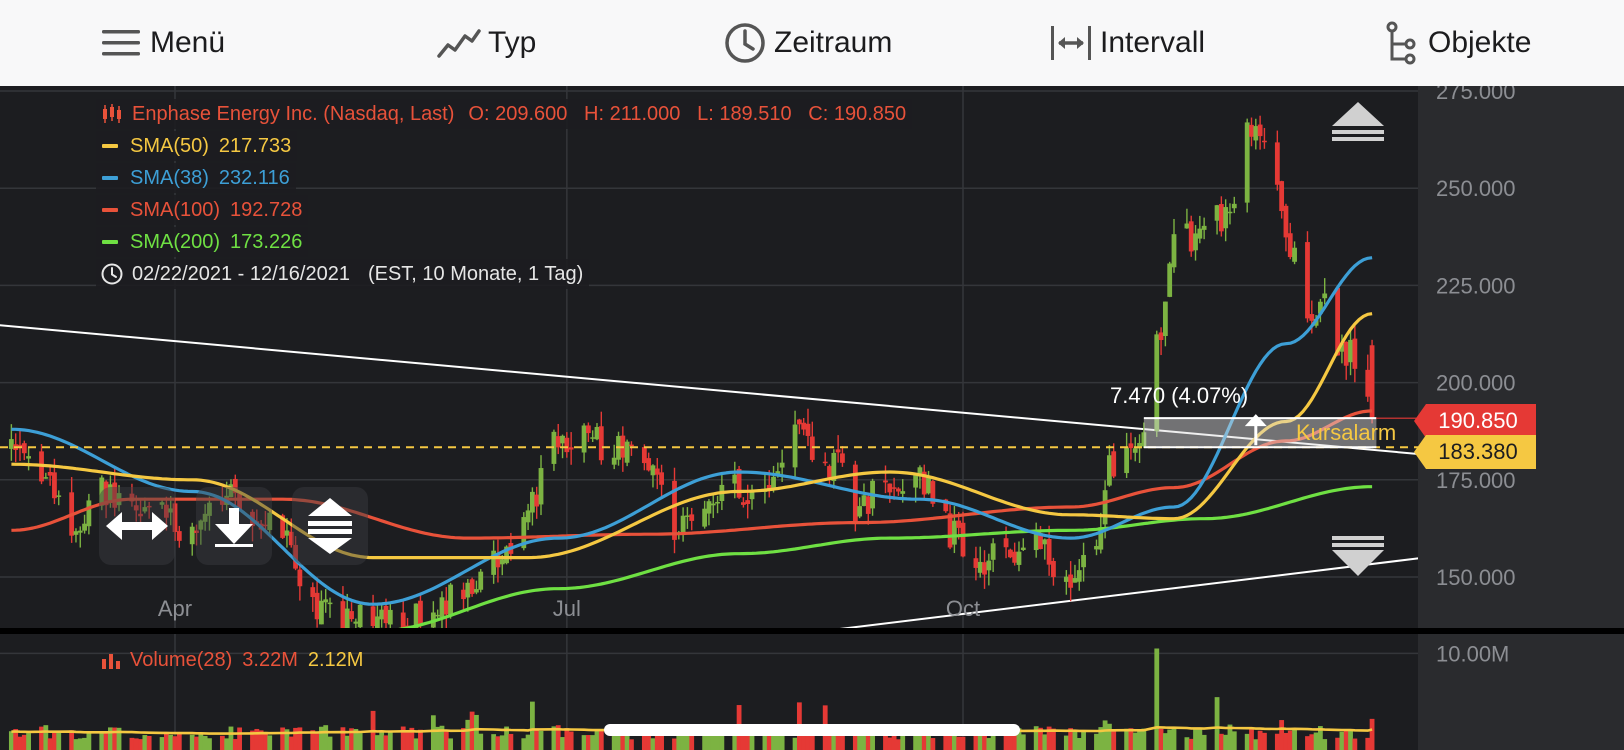 The height and width of the screenshot is (750, 1624). I want to click on pan-horizontal-button, so click(137, 526).